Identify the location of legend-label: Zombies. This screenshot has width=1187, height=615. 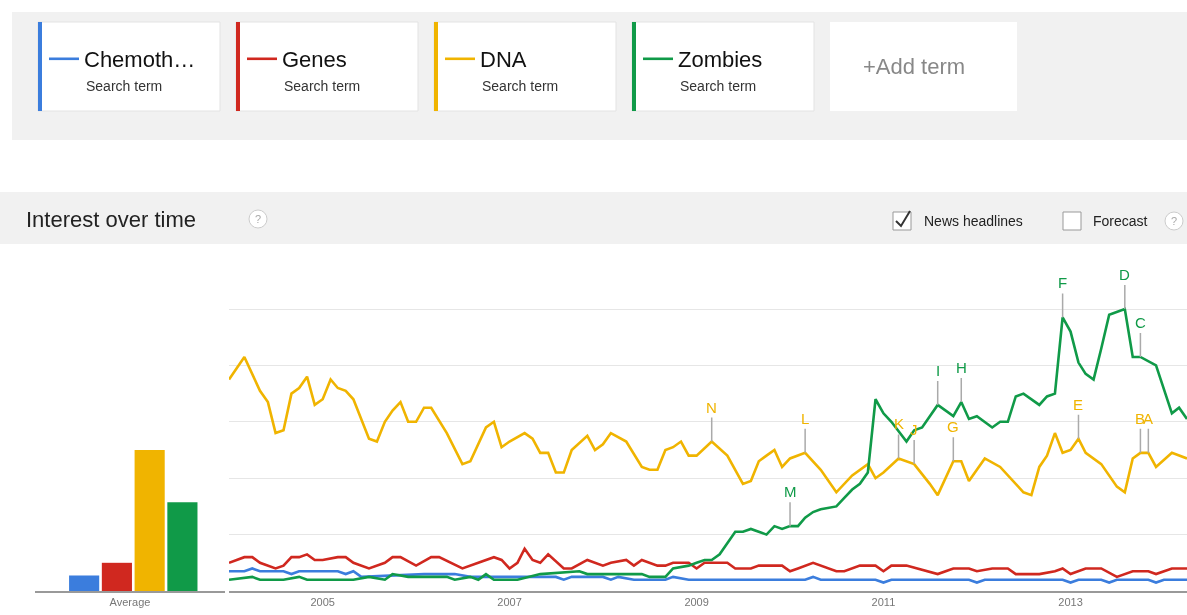
(720, 60).